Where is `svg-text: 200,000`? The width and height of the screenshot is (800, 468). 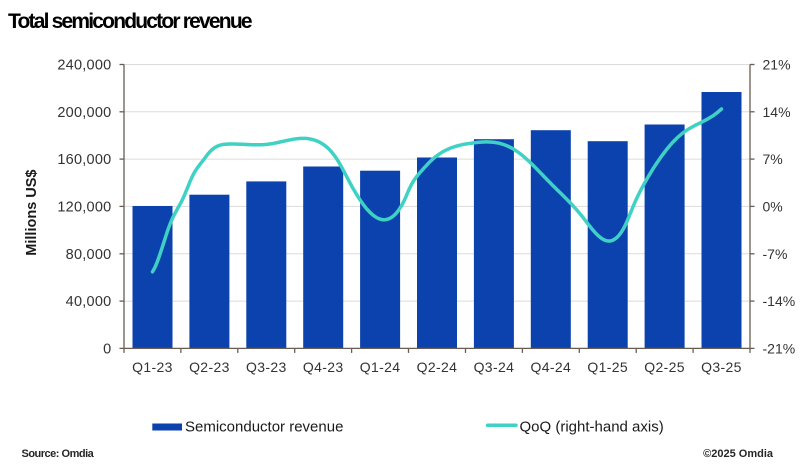
svg-text: 200,000 is located at coordinates (84, 113).